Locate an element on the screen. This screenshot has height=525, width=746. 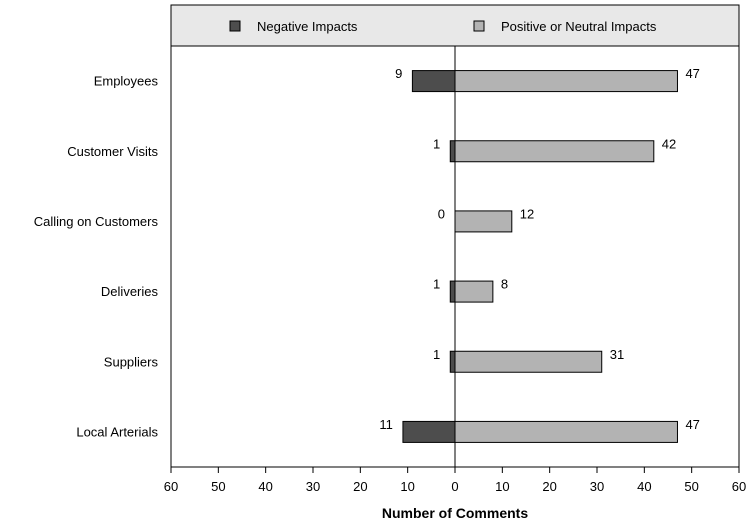
x-tick-label: 0 is located at coordinates (454, 486).